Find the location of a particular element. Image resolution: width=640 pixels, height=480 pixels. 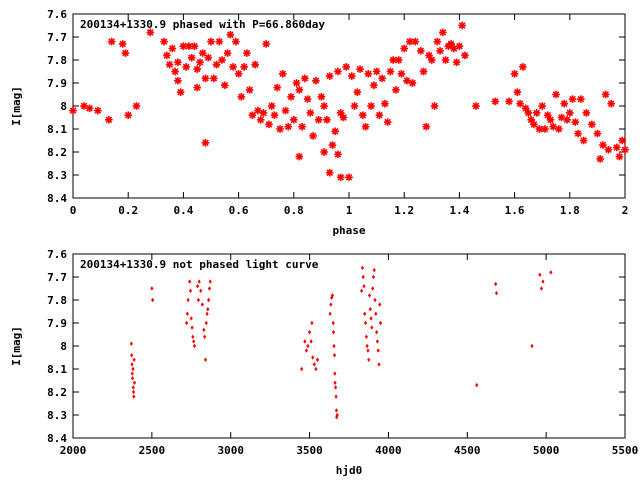

y-tick-label: 7.6 is located at coordinates (57, 14).